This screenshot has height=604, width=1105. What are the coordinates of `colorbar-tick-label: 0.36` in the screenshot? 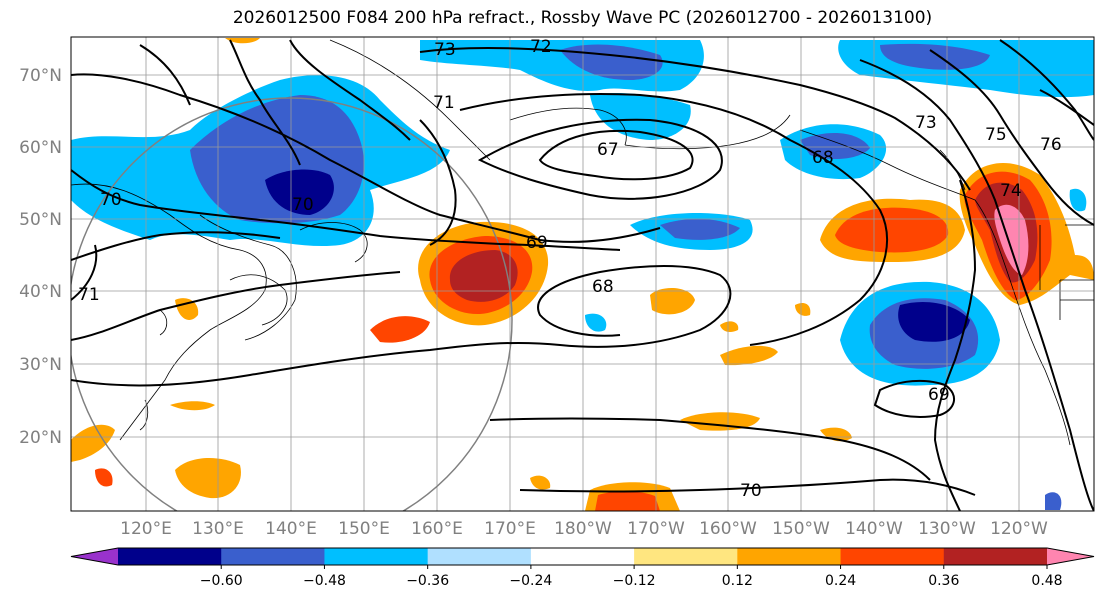 It's located at (943, 581).